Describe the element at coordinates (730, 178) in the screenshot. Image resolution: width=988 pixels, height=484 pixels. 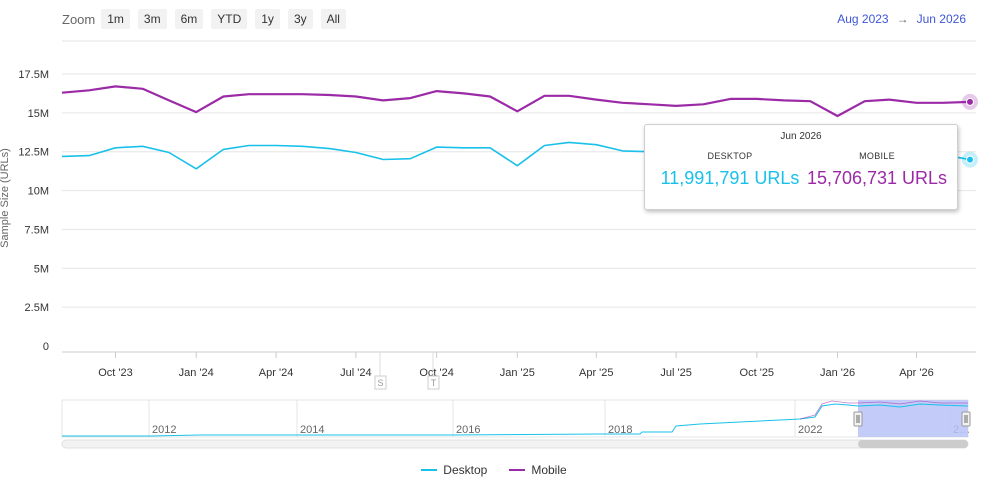
I see `tooltip-desktop-value: 11,991,791 URLs` at that location.